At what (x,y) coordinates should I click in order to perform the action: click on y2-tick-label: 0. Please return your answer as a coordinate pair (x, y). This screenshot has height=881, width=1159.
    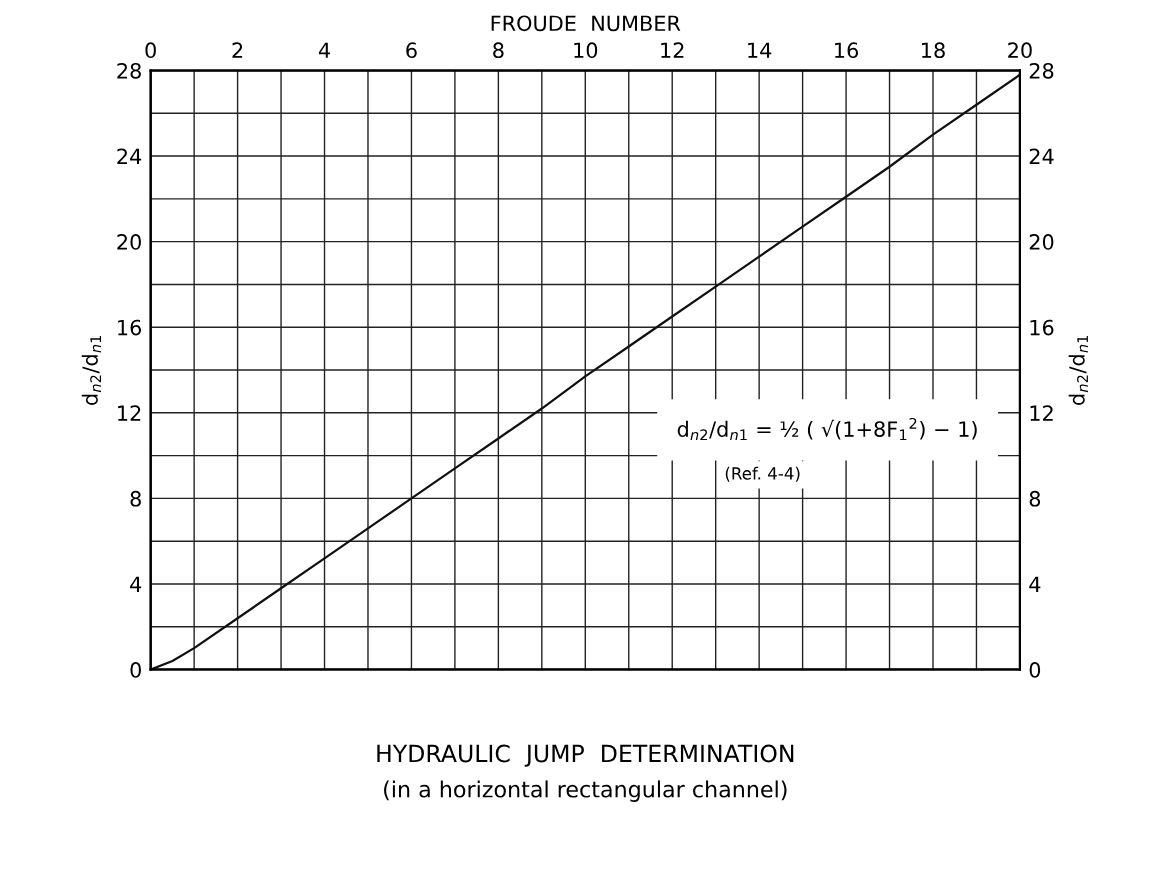
    Looking at the image, I should click on (1035, 670).